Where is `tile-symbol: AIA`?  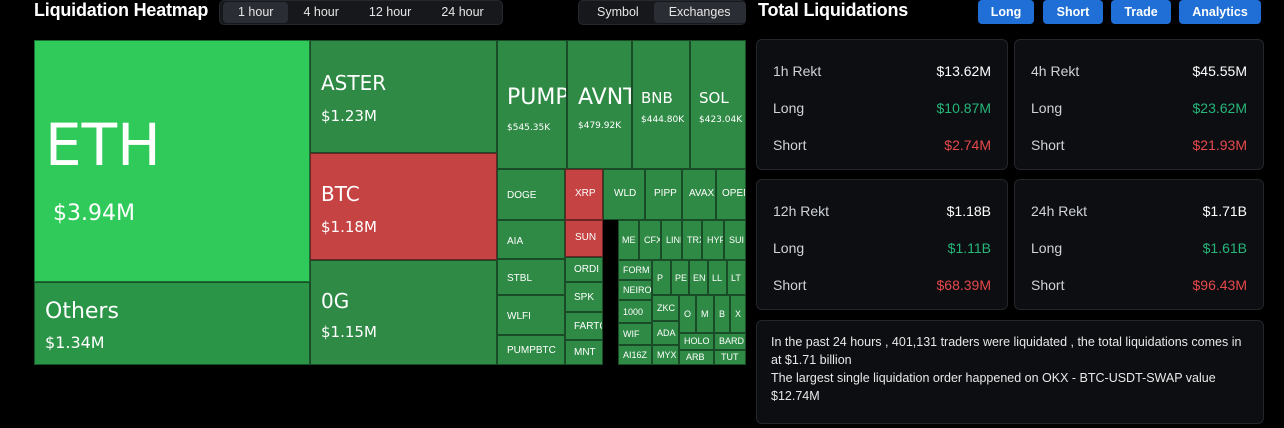
tile-symbol: AIA is located at coordinates (515, 241).